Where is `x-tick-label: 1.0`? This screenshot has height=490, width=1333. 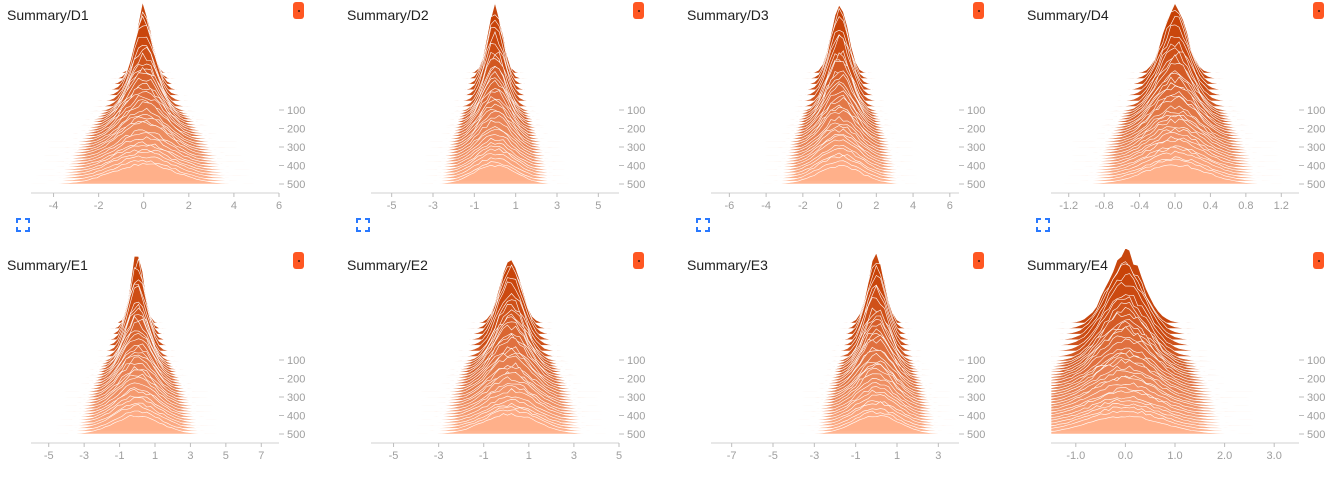
x-tick-label: 1.0 is located at coordinates (1174, 456).